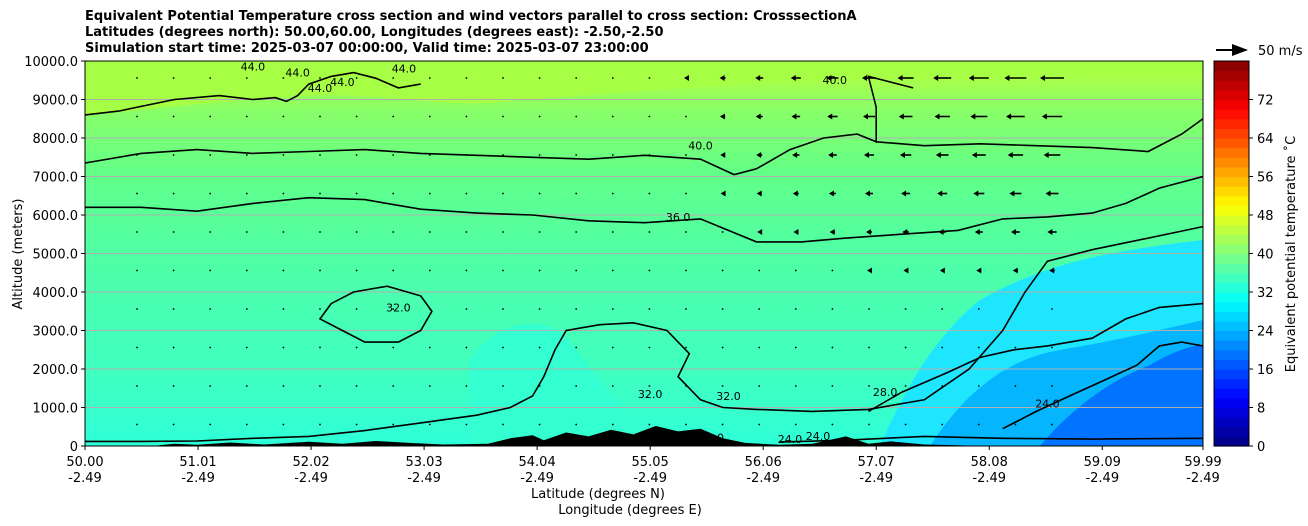 This screenshot has width=1308, height=526. What do you see at coordinates (18, 254) in the screenshot?
I see `y-axis-label: Altitude (meters)` at bounding box center [18, 254].